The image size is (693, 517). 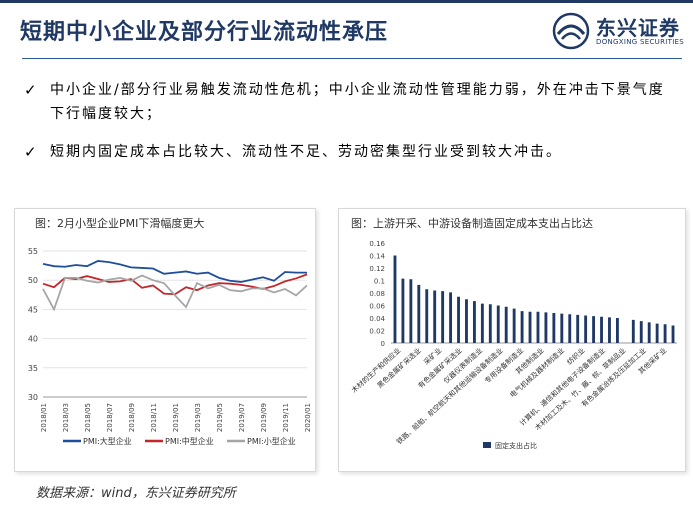 What do you see at coordinates (154, 417) in the screenshot?
I see `x-tick-label: 2018/11` at bounding box center [154, 417].